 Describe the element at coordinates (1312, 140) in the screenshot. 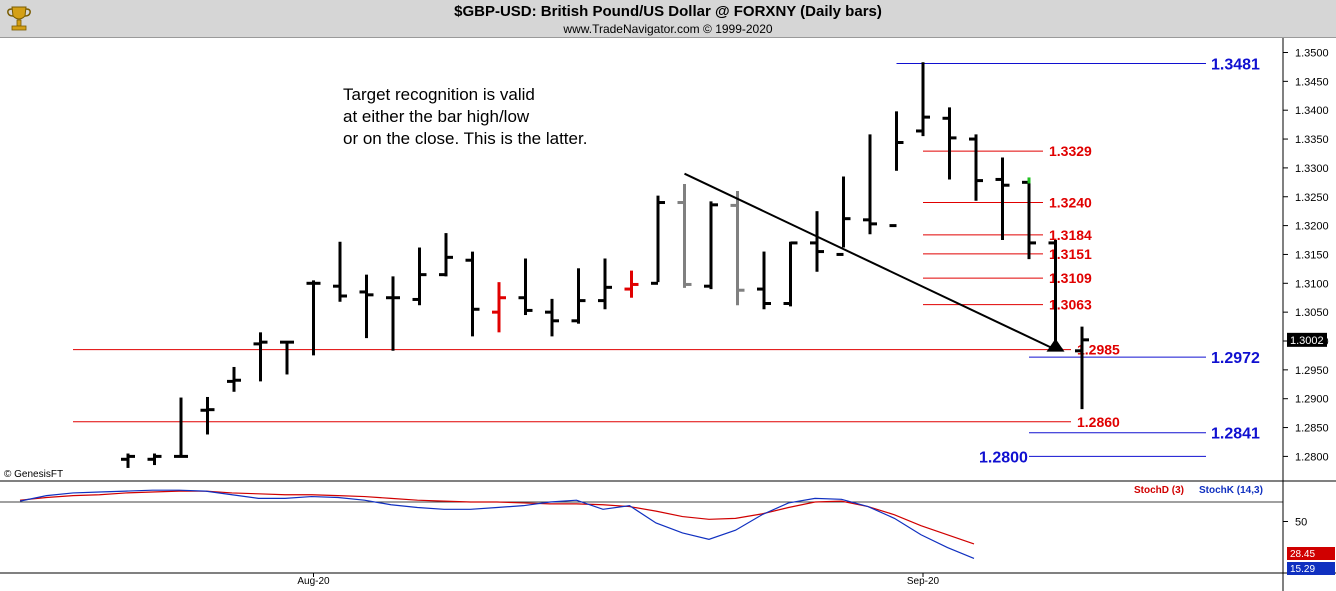

I see `price-tick-label: 1.3350` at that location.